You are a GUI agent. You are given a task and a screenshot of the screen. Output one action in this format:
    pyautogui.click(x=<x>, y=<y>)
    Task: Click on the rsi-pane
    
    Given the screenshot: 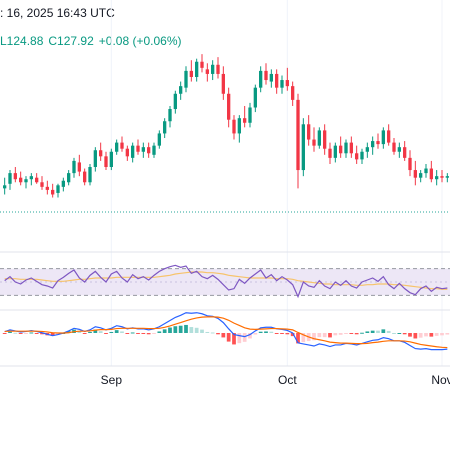 What is the action you would take?
    pyautogui.click(x=225, y=281)
    